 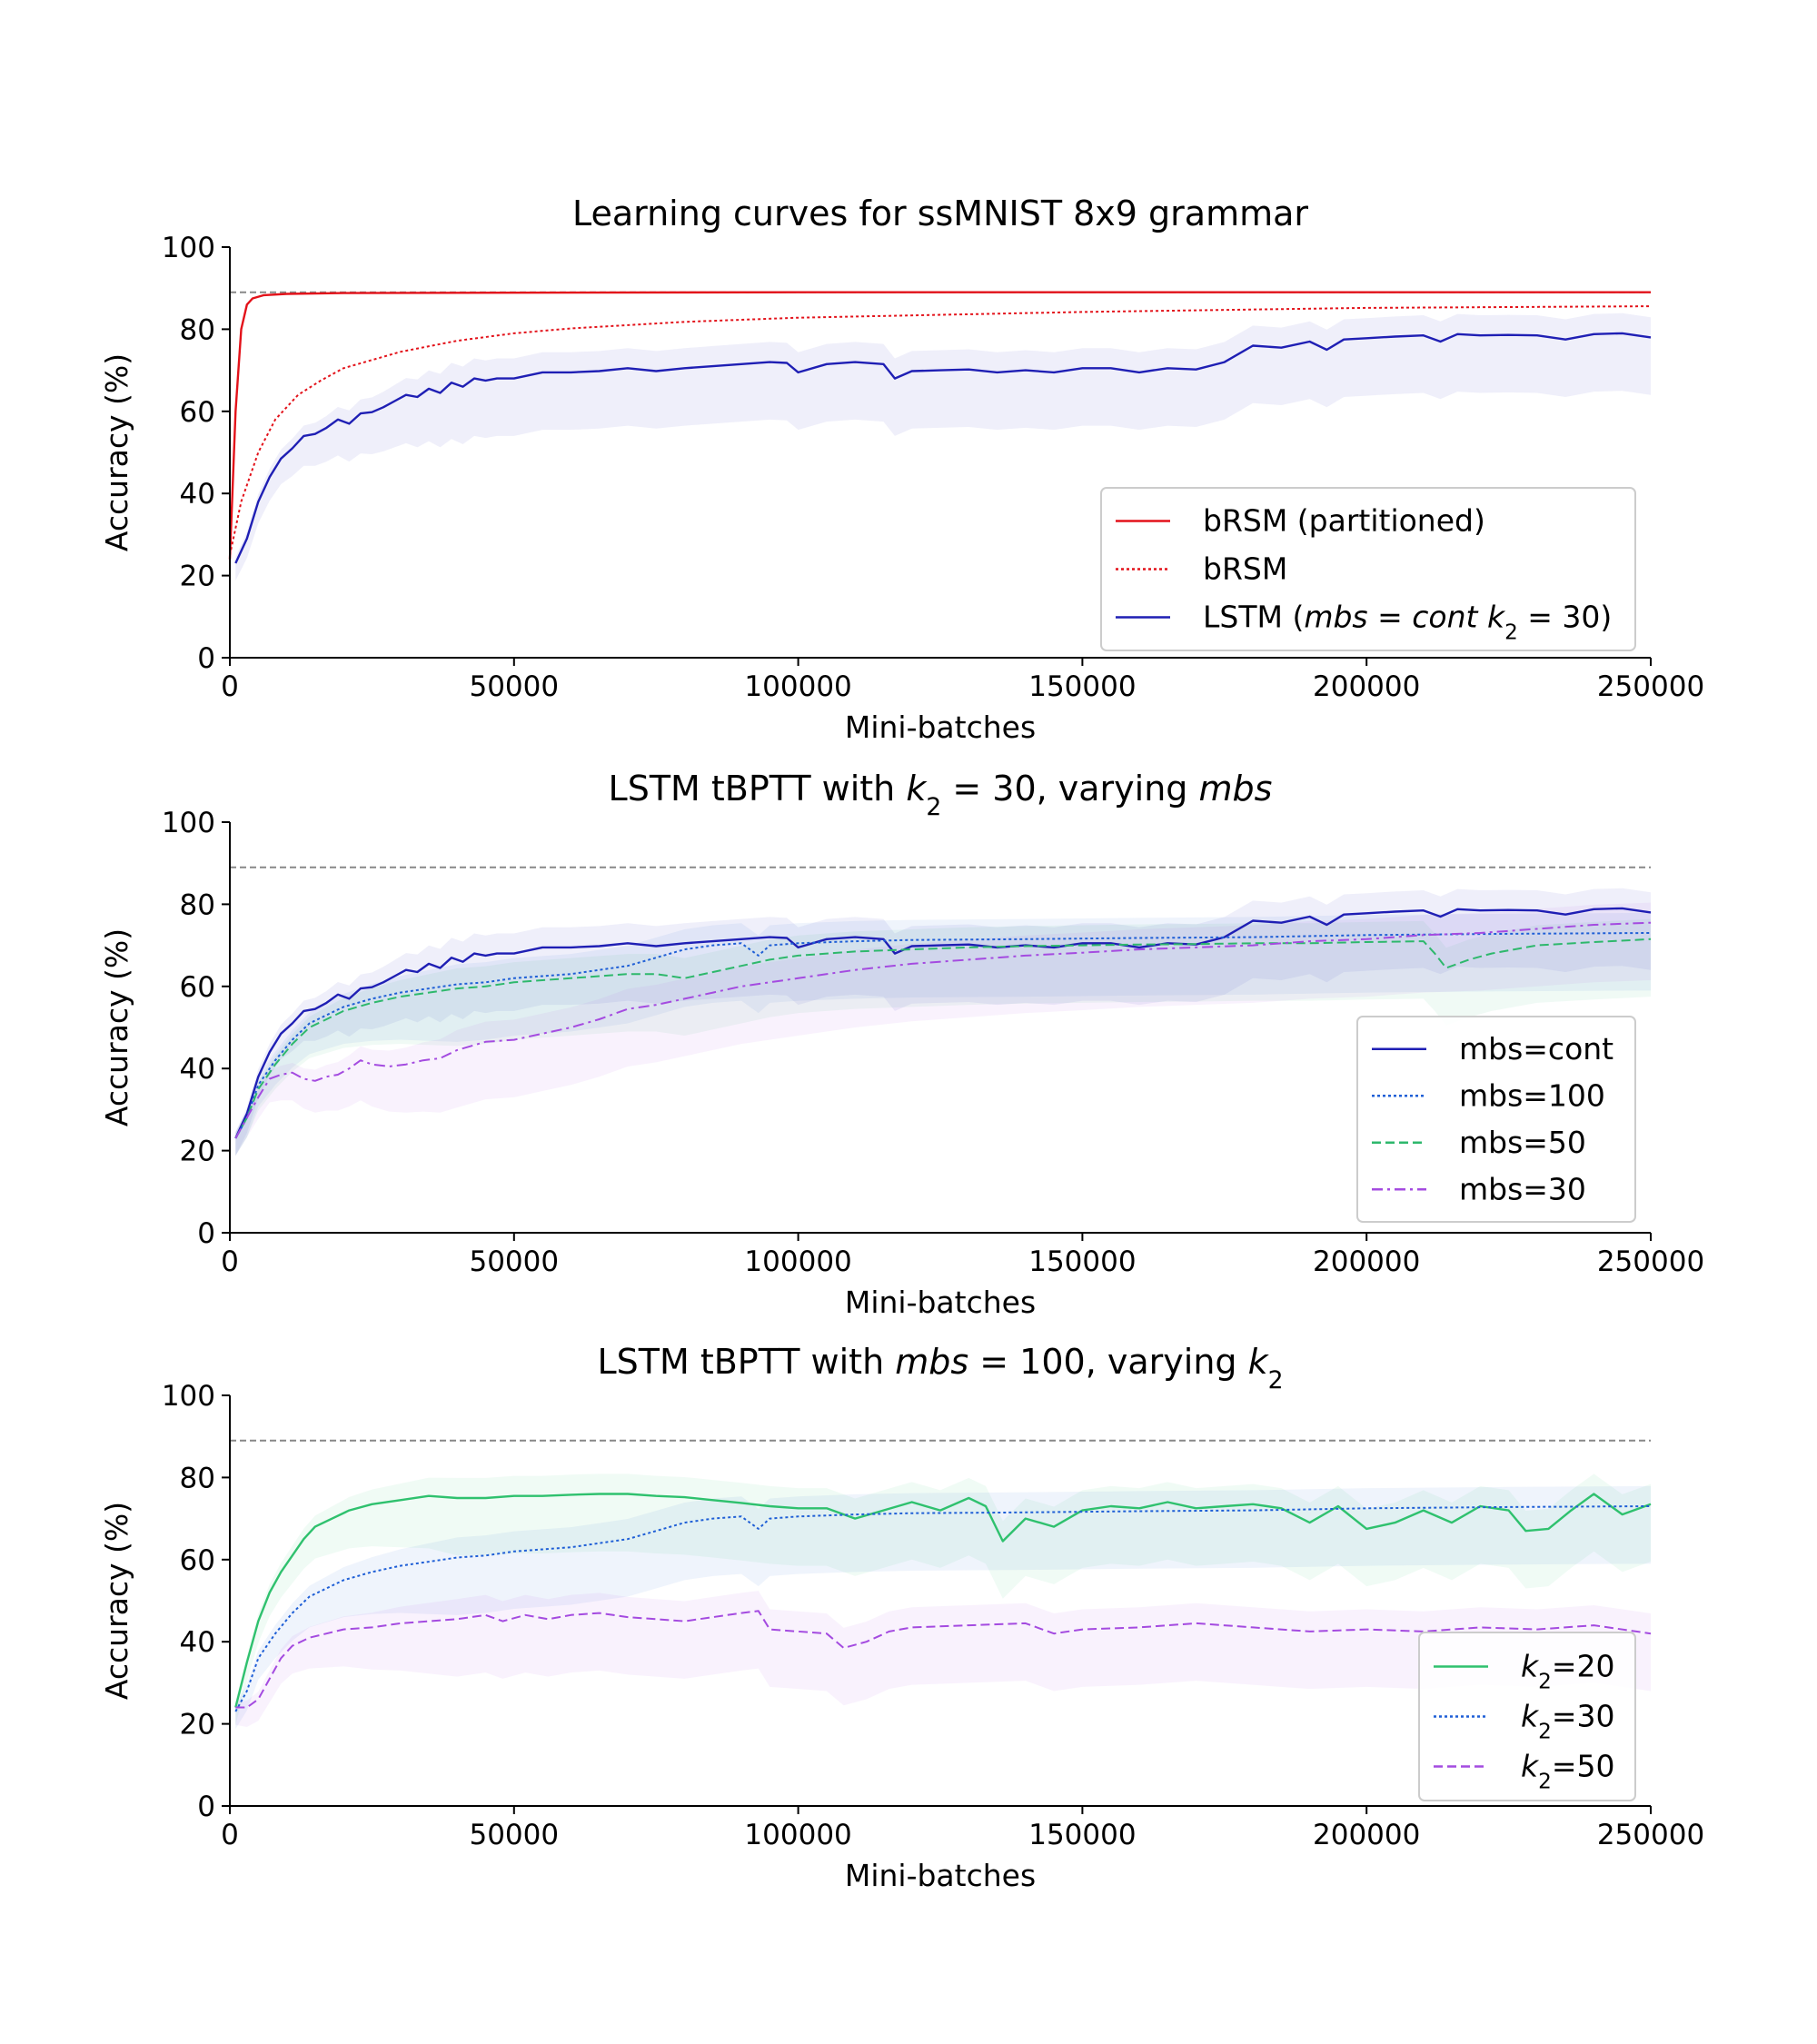 I want to click on legend-label: mbs=100, so click(x=1532, y=1095).